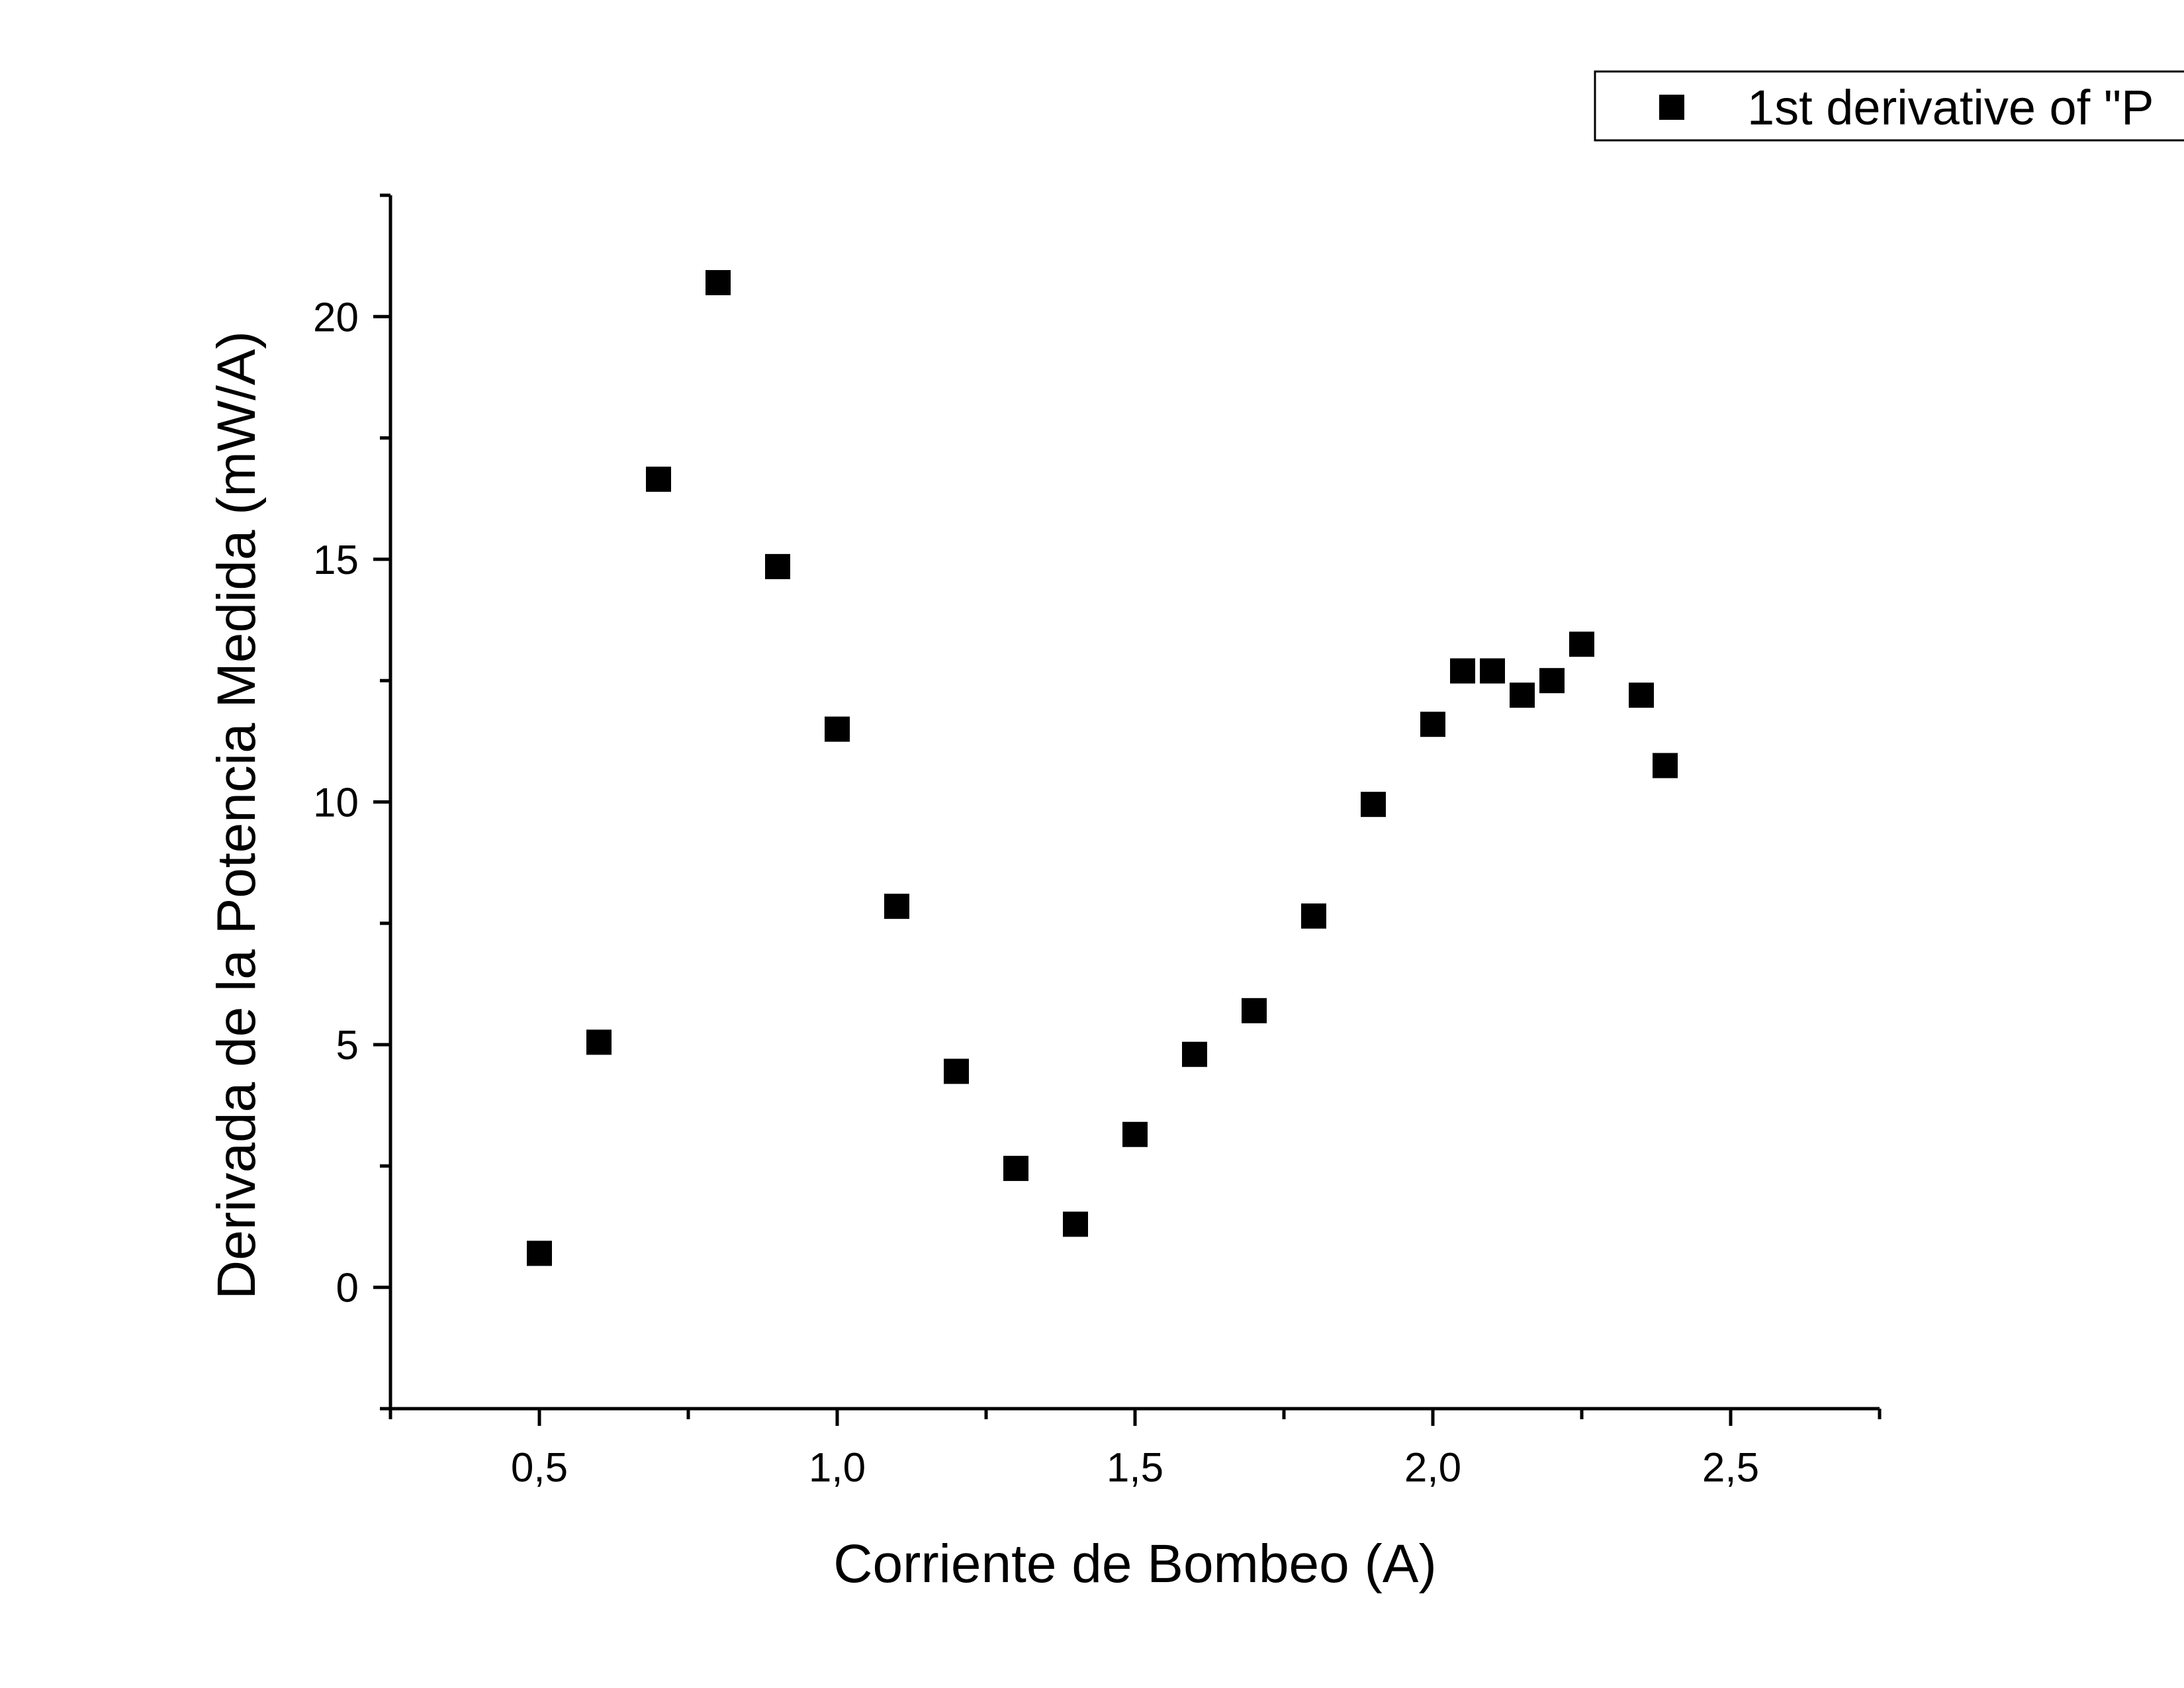 The height and width of the screenshot is (1688, 2184). I want to click on x-tick-label: 1,0, so click(837, 1468).